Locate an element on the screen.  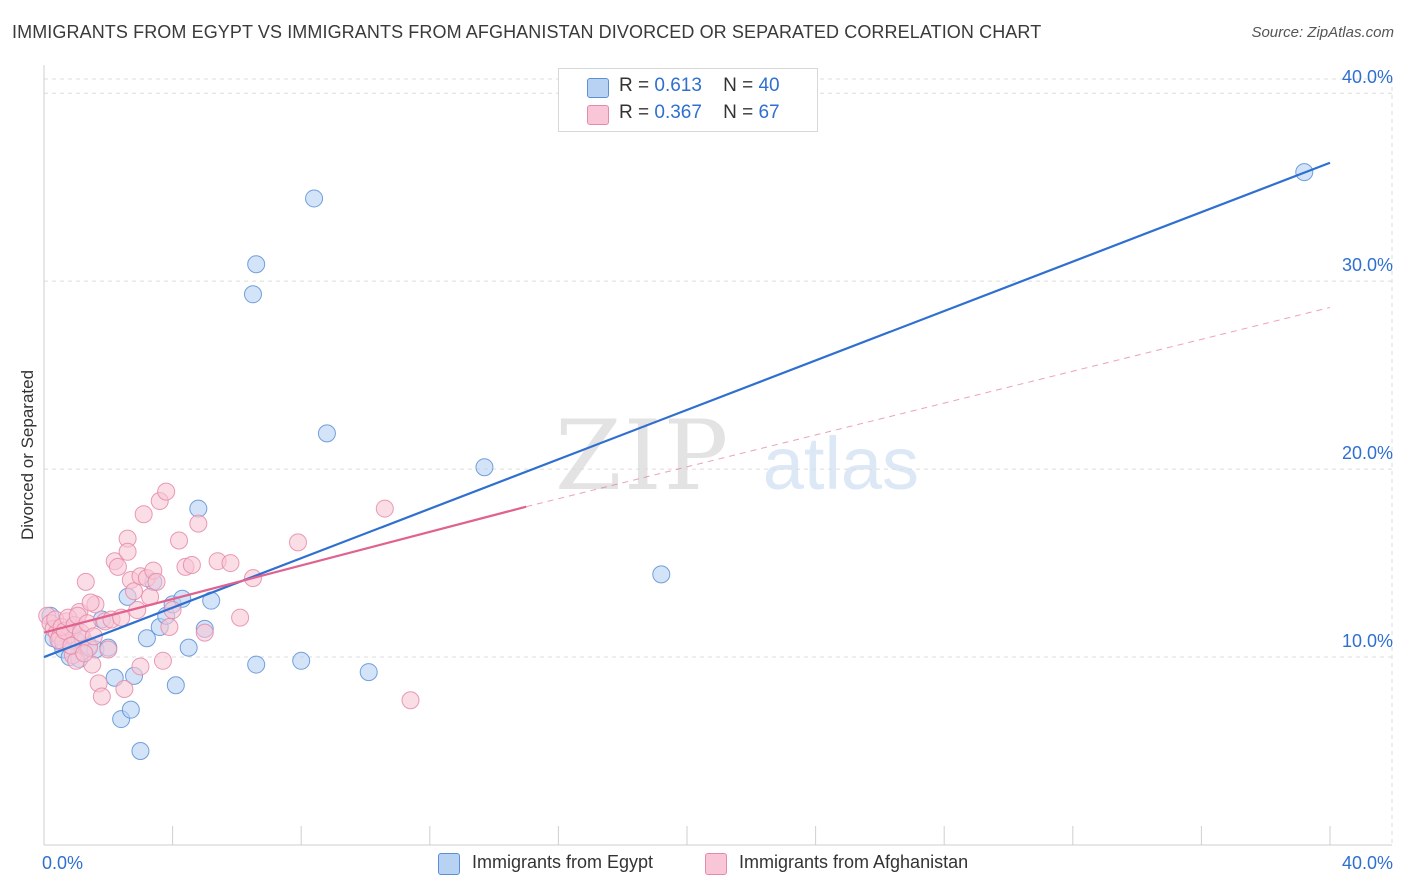
y-tick-label: 20.0% is located at coordinates (1367, 453).